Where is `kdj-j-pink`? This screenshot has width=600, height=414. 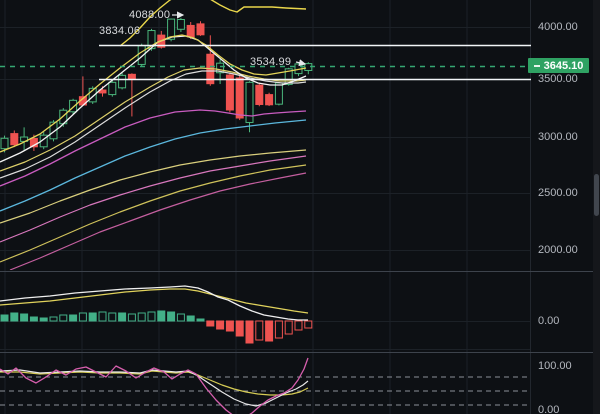
kdj-j-pink is located at coordinates (154, 385).